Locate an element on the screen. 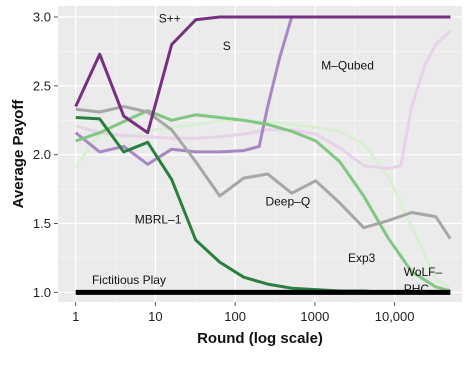 This screenshot has width=466, height=371. series-label-s: S is located at coordinates (227, 46).